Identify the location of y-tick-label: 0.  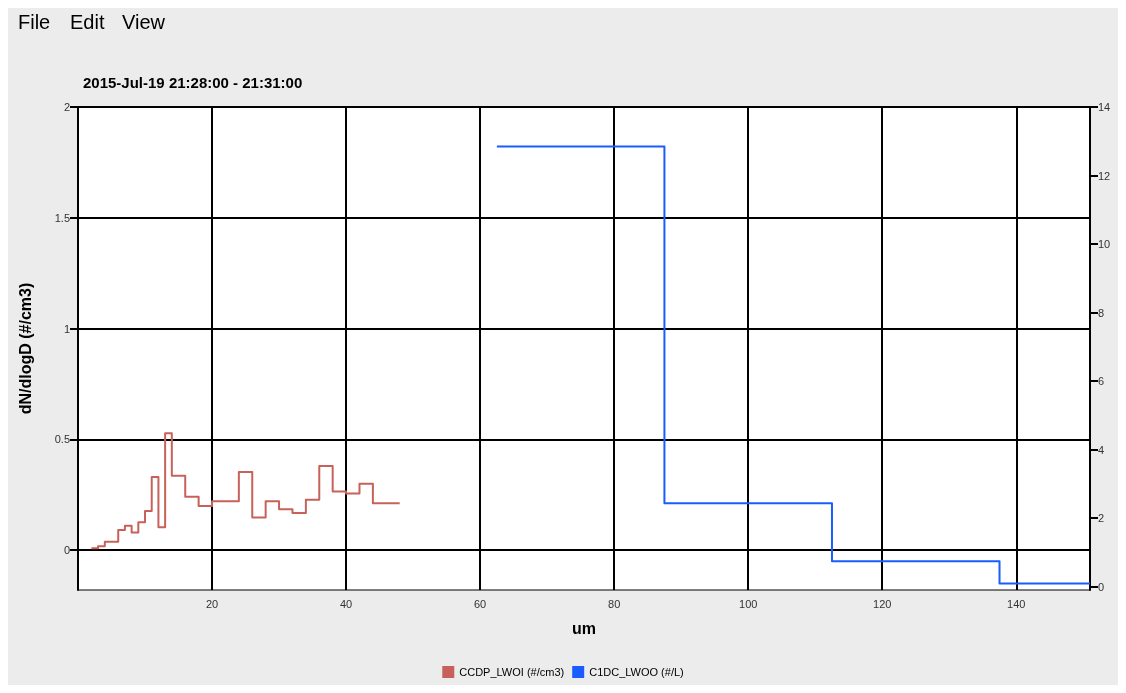
(66, 550).